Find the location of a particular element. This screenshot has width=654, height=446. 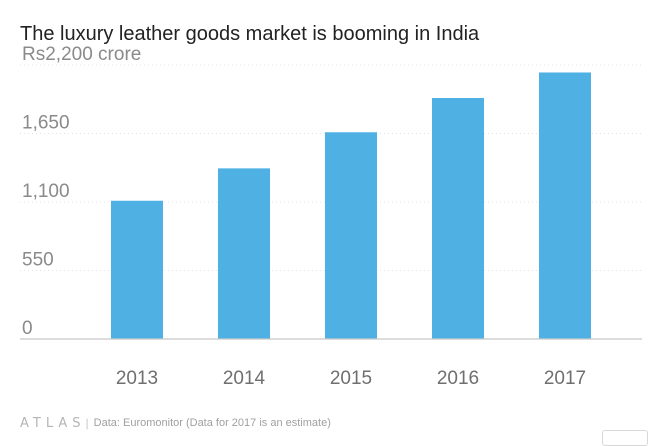

y-tick-label: Rs2,200 crore is located at coordinates (81, 54).